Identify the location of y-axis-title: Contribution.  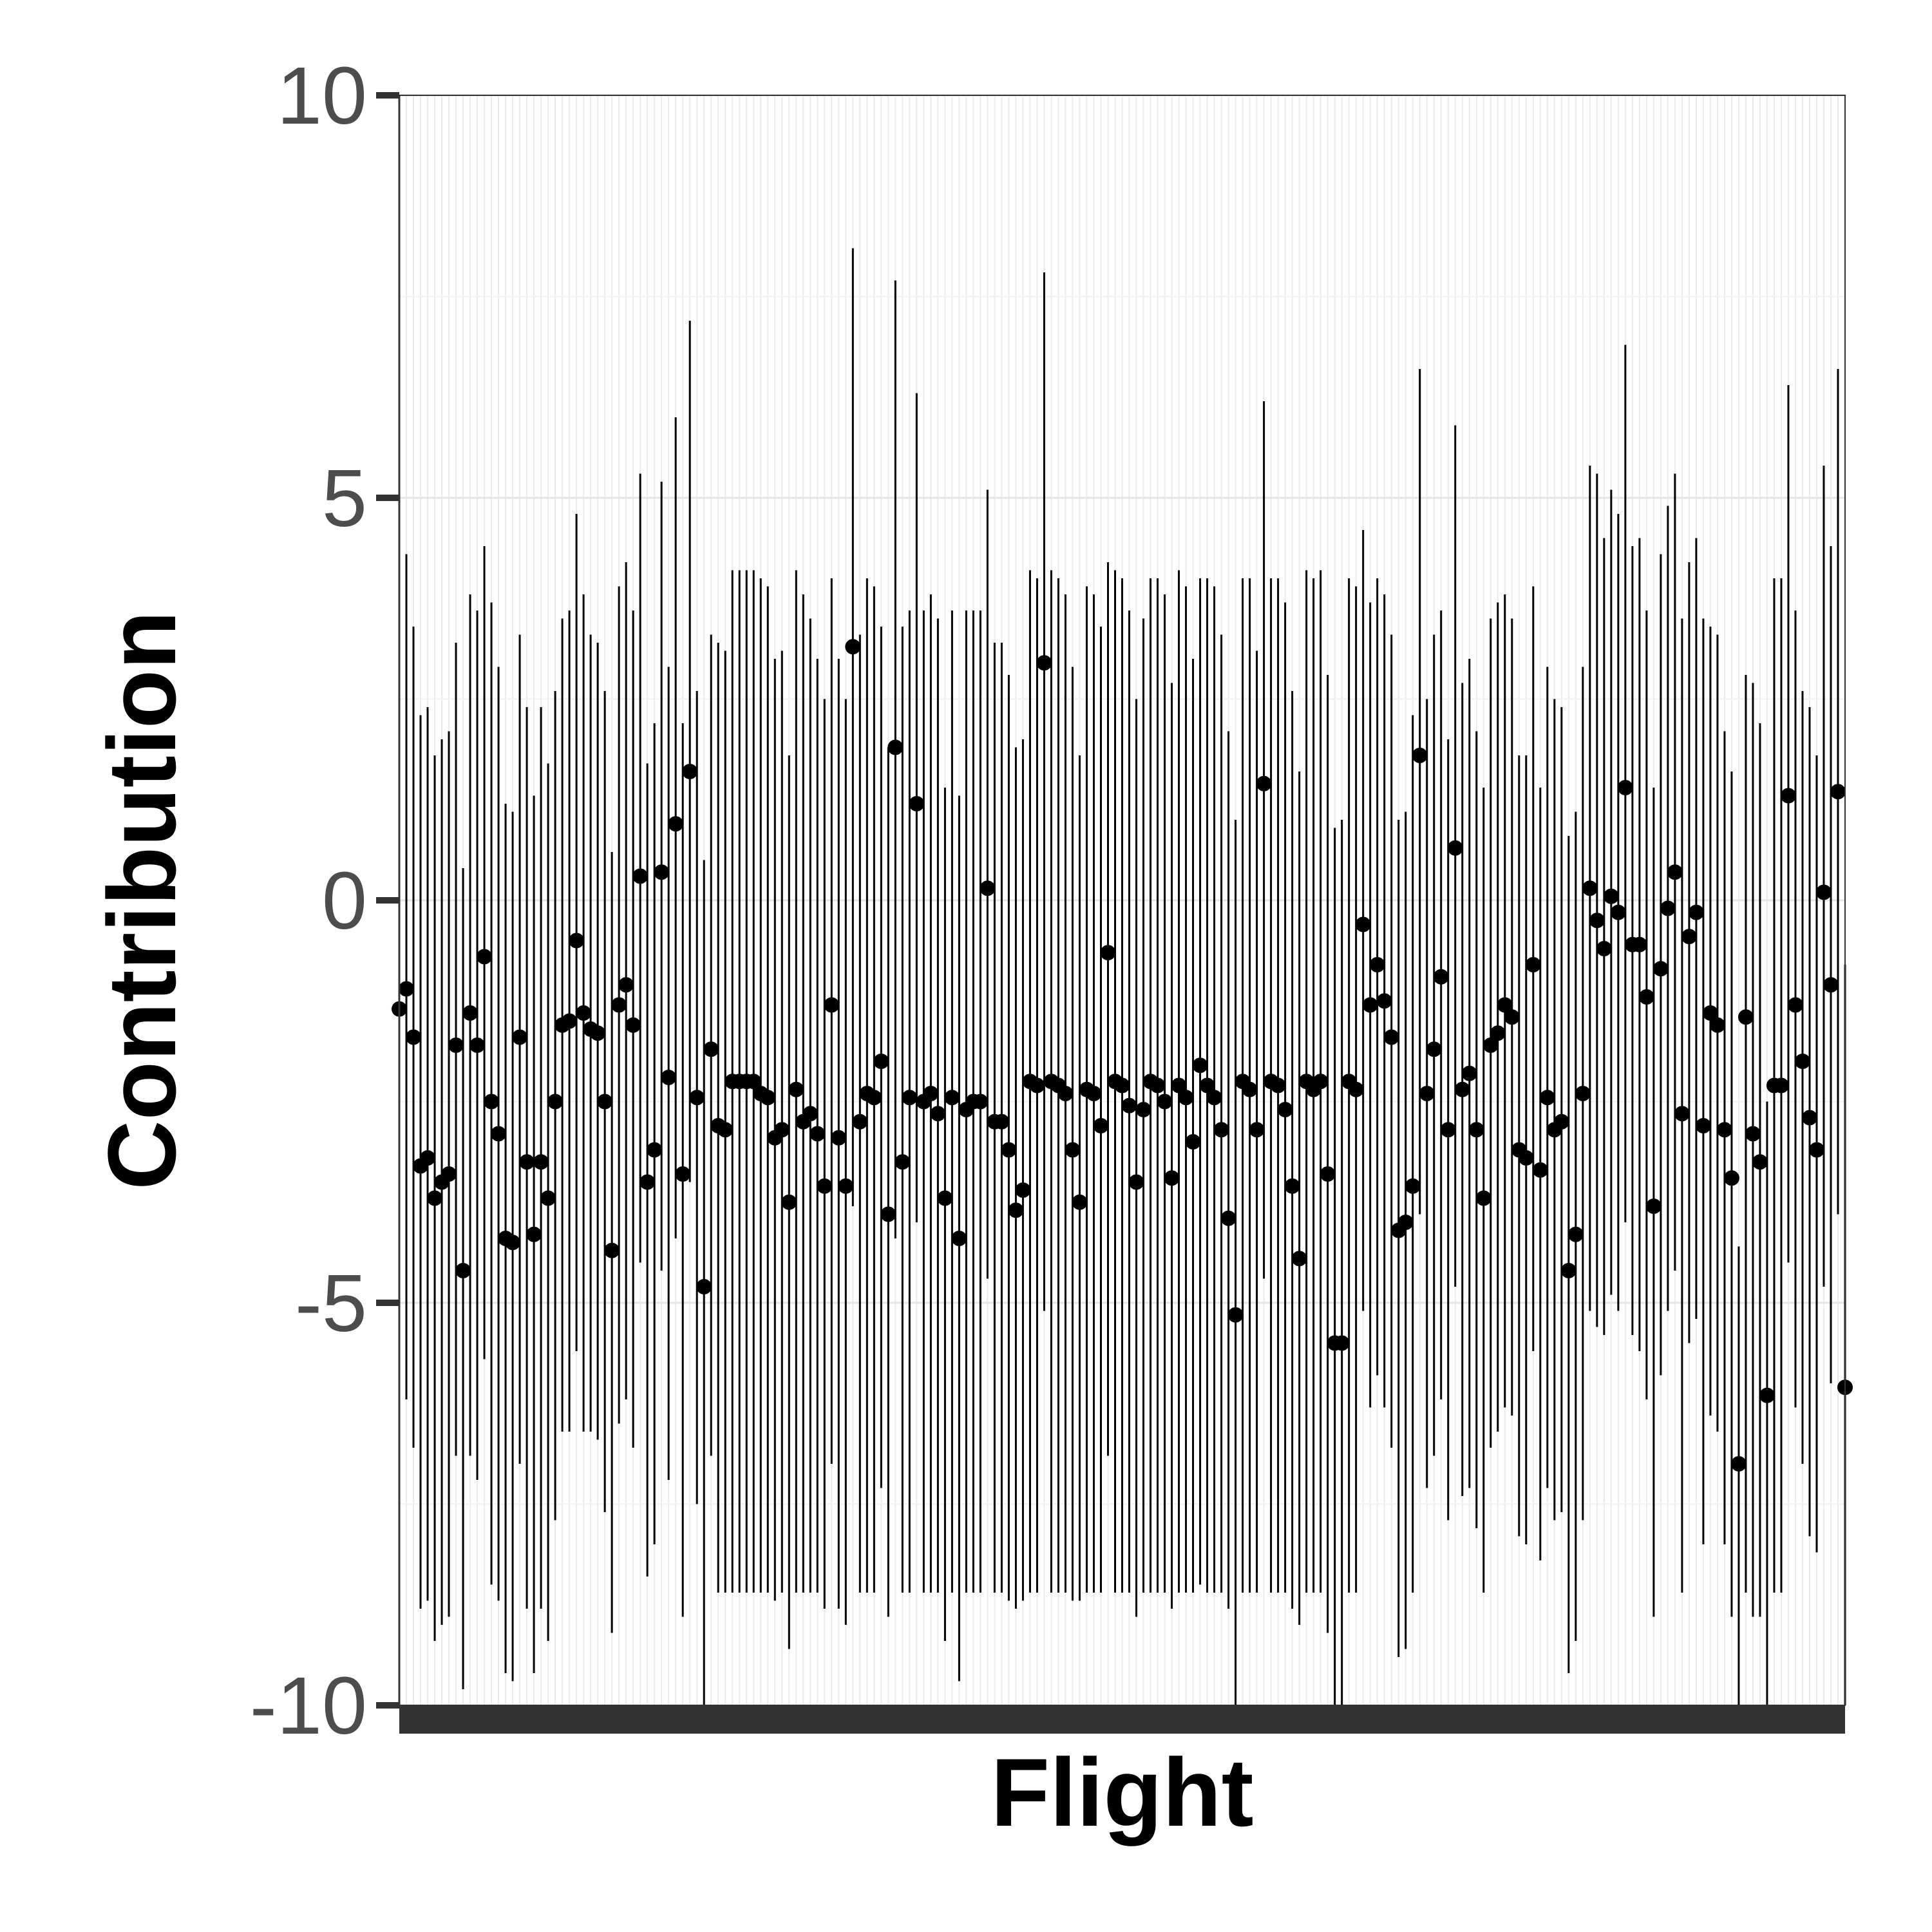
(142, 901).